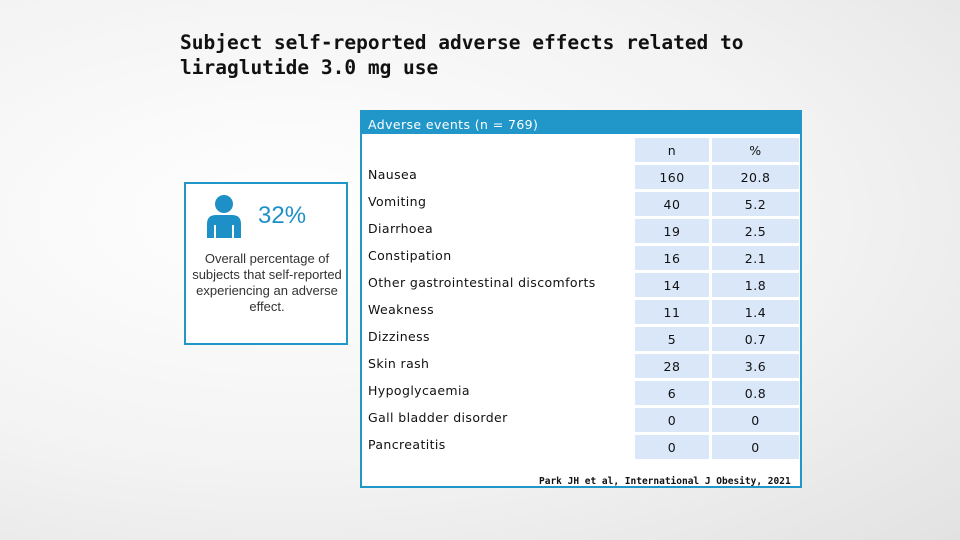 The width and height of the screenshot is (960, 540). I want to click on event-percent: 2.1, so click(755, 258).